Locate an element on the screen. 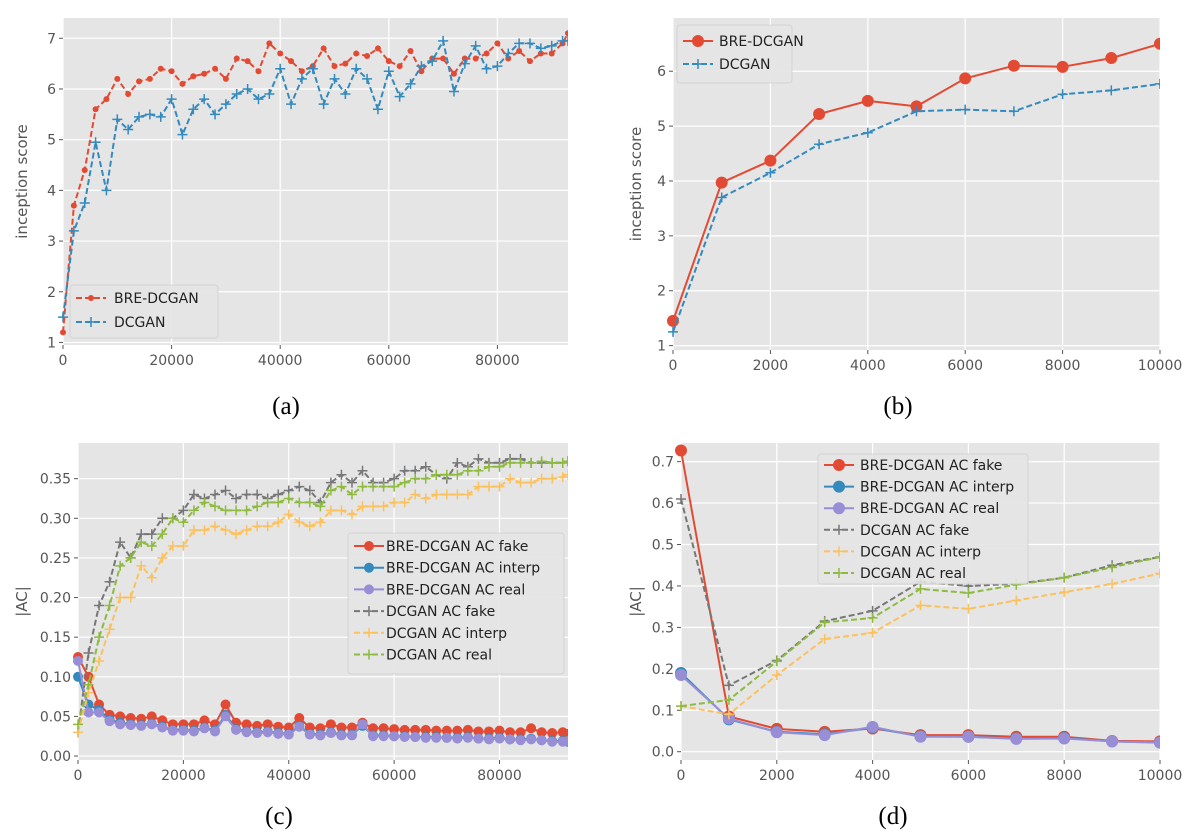 The width and height of the screenshot is (1200, 836). legend-box is located at coordinates (923, 519).